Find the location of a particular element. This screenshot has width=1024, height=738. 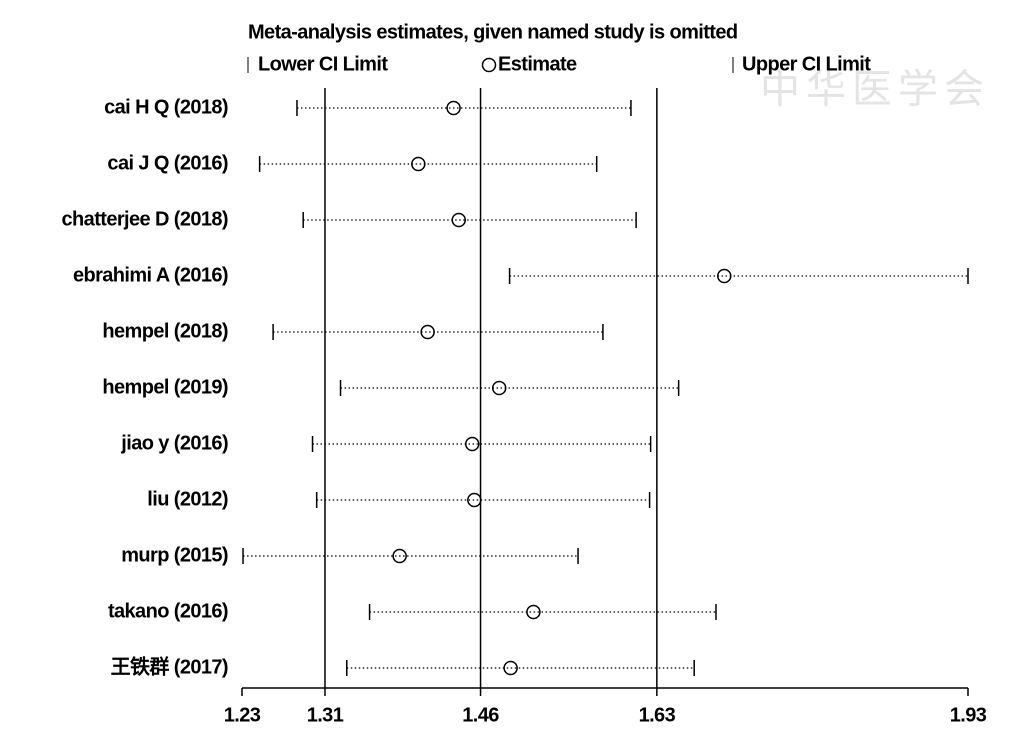

y-tick-label: chatterjee D (2018) is located at coordinates (145, 219).